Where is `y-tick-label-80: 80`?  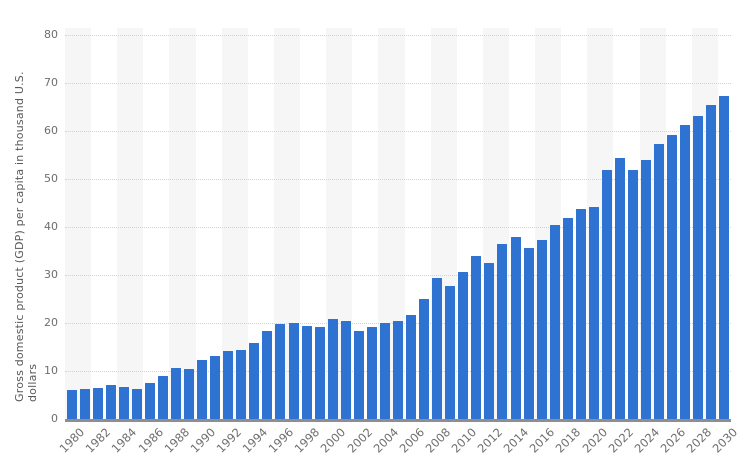 y-tick-label-80: 80 is located at coordinates (51, 35).